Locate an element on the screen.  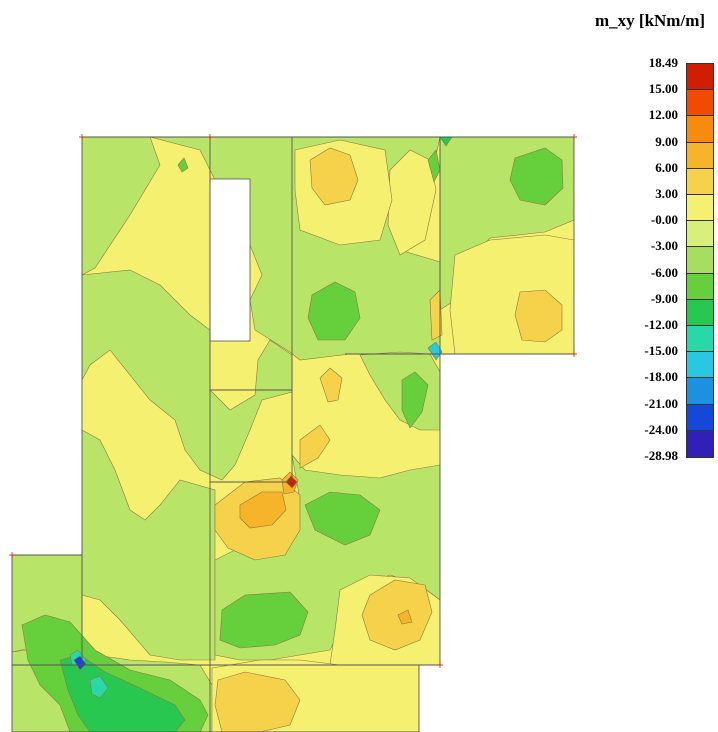
slab-opening is located at coordinates (230, 260).